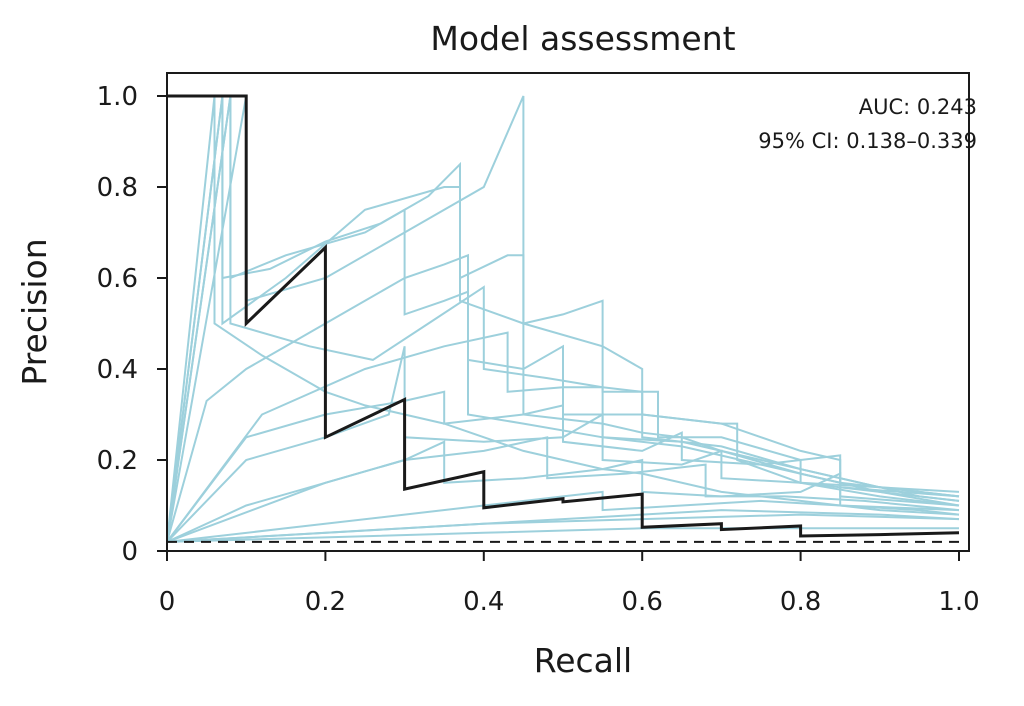 This screenshot has width=1024, height=706. I want to click on x-tick-label: 0.8, so click(800, 602).